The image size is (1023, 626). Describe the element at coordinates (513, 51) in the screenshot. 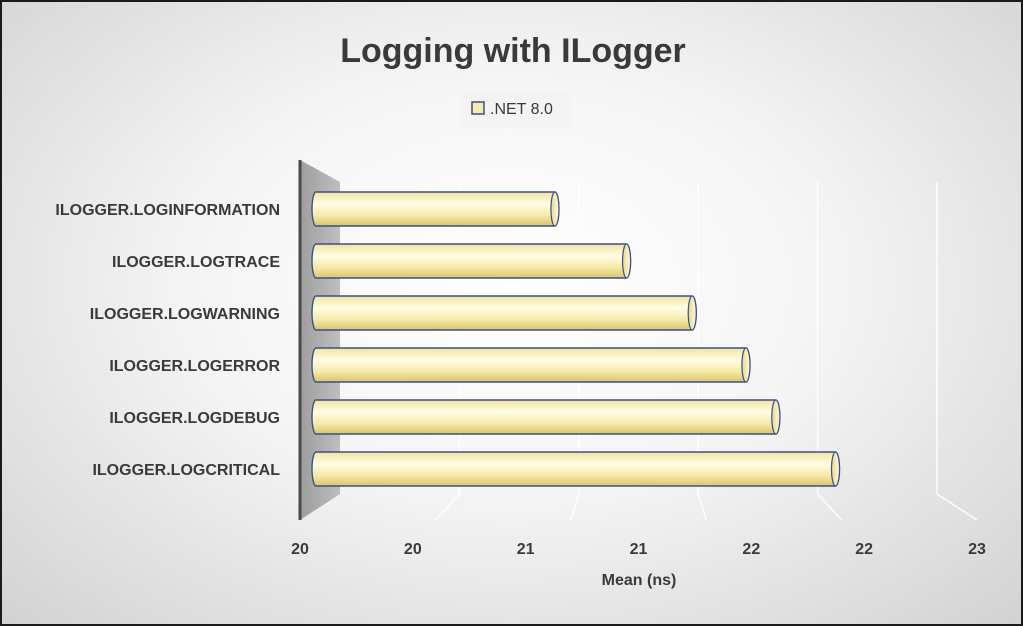

I see `chart-title: Logging with ILogger` at that location.